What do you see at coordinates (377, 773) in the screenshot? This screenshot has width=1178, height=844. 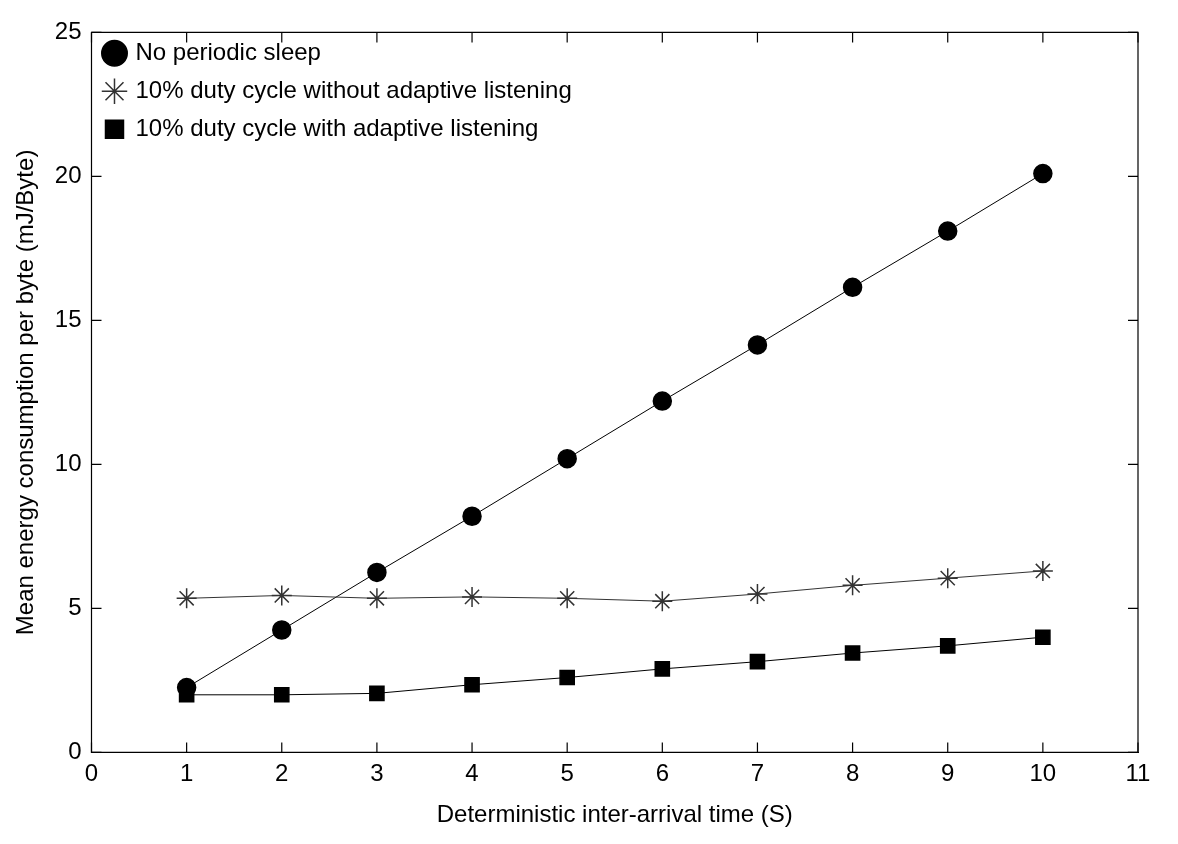 I see `x-tick-label: 3` at bounding box center [377, 773].